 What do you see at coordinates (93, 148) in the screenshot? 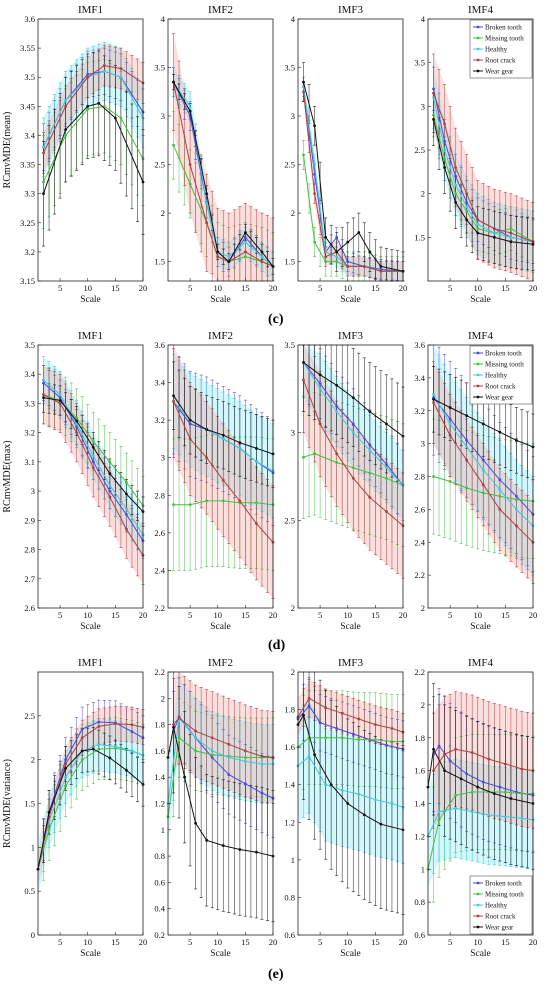
I see `series-line-wear-r0-c0` at bounding box center [93, 148].